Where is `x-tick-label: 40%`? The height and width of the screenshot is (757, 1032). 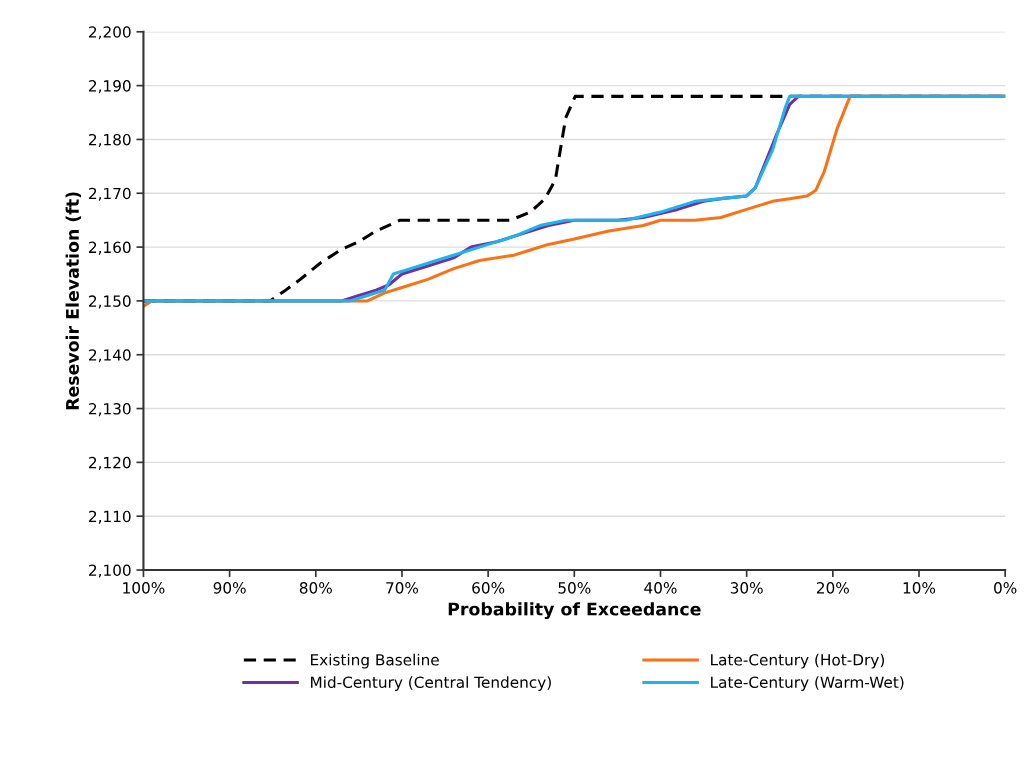
x-tick-label: 40% is located at coordinates (660, 588).